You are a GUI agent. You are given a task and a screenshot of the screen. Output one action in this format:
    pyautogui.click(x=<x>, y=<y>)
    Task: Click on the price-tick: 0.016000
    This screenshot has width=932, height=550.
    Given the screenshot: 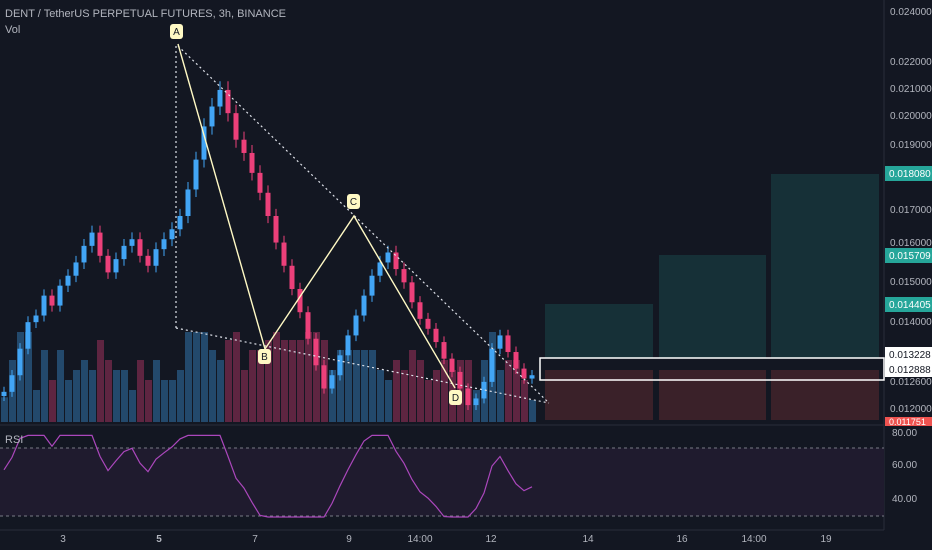 What is the action you would take?
    pyautogui.click(x=911, y=243)
    